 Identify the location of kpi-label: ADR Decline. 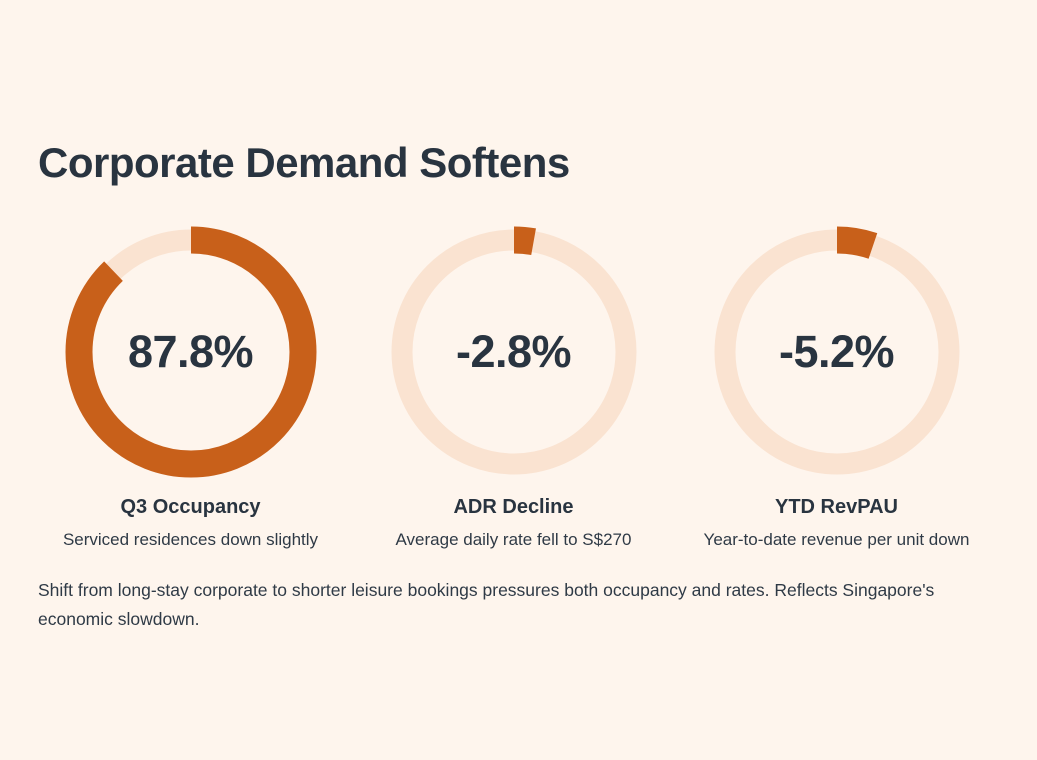
(513, 507).